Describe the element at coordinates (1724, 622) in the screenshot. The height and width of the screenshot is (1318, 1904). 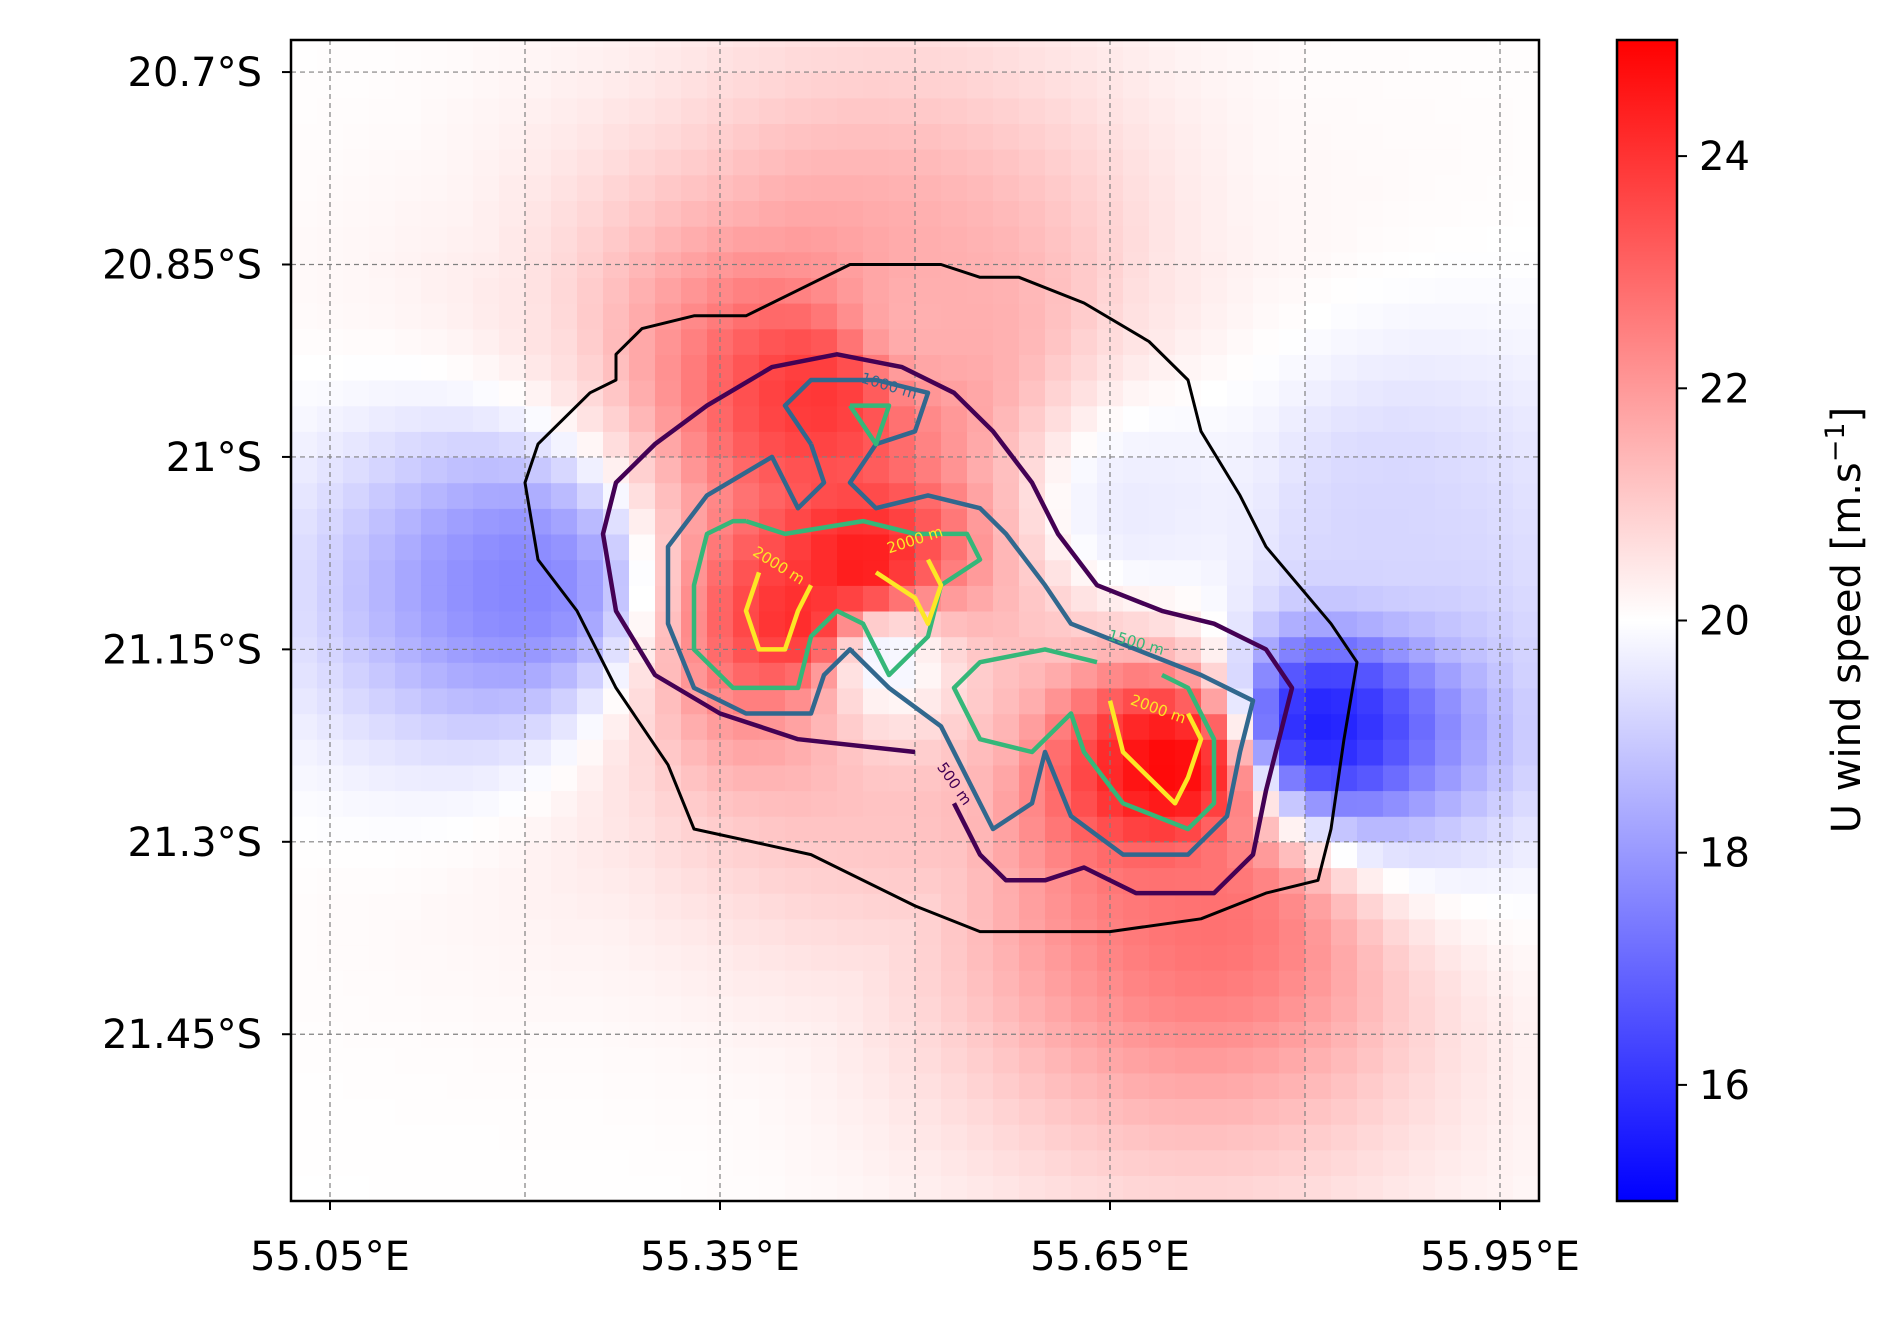
I see `colorbar-tick-label: 20` at that location.